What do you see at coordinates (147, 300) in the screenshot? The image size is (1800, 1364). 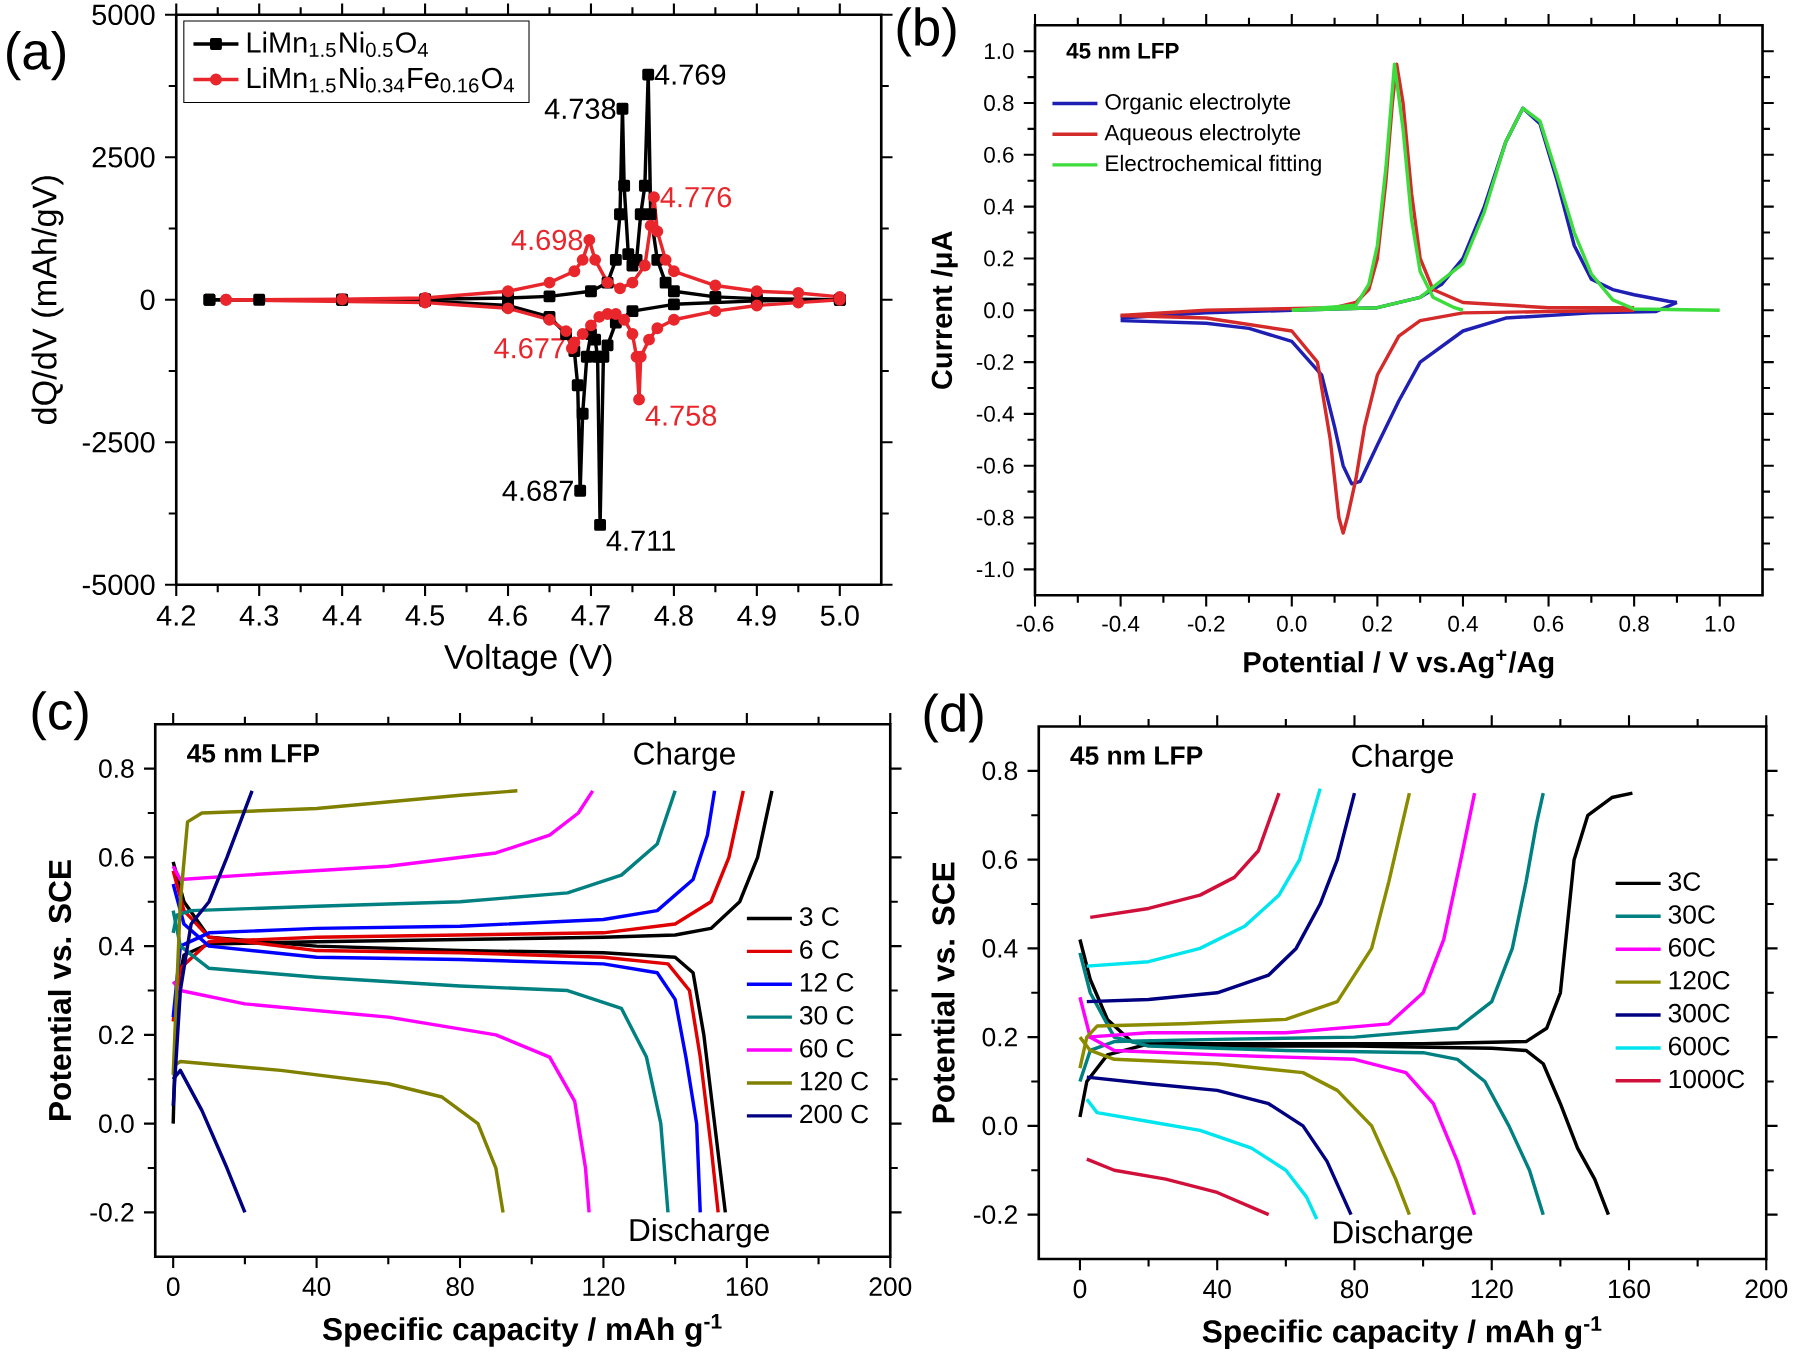 I see `y-tick-label: 0` at bounding box center [147, 300].